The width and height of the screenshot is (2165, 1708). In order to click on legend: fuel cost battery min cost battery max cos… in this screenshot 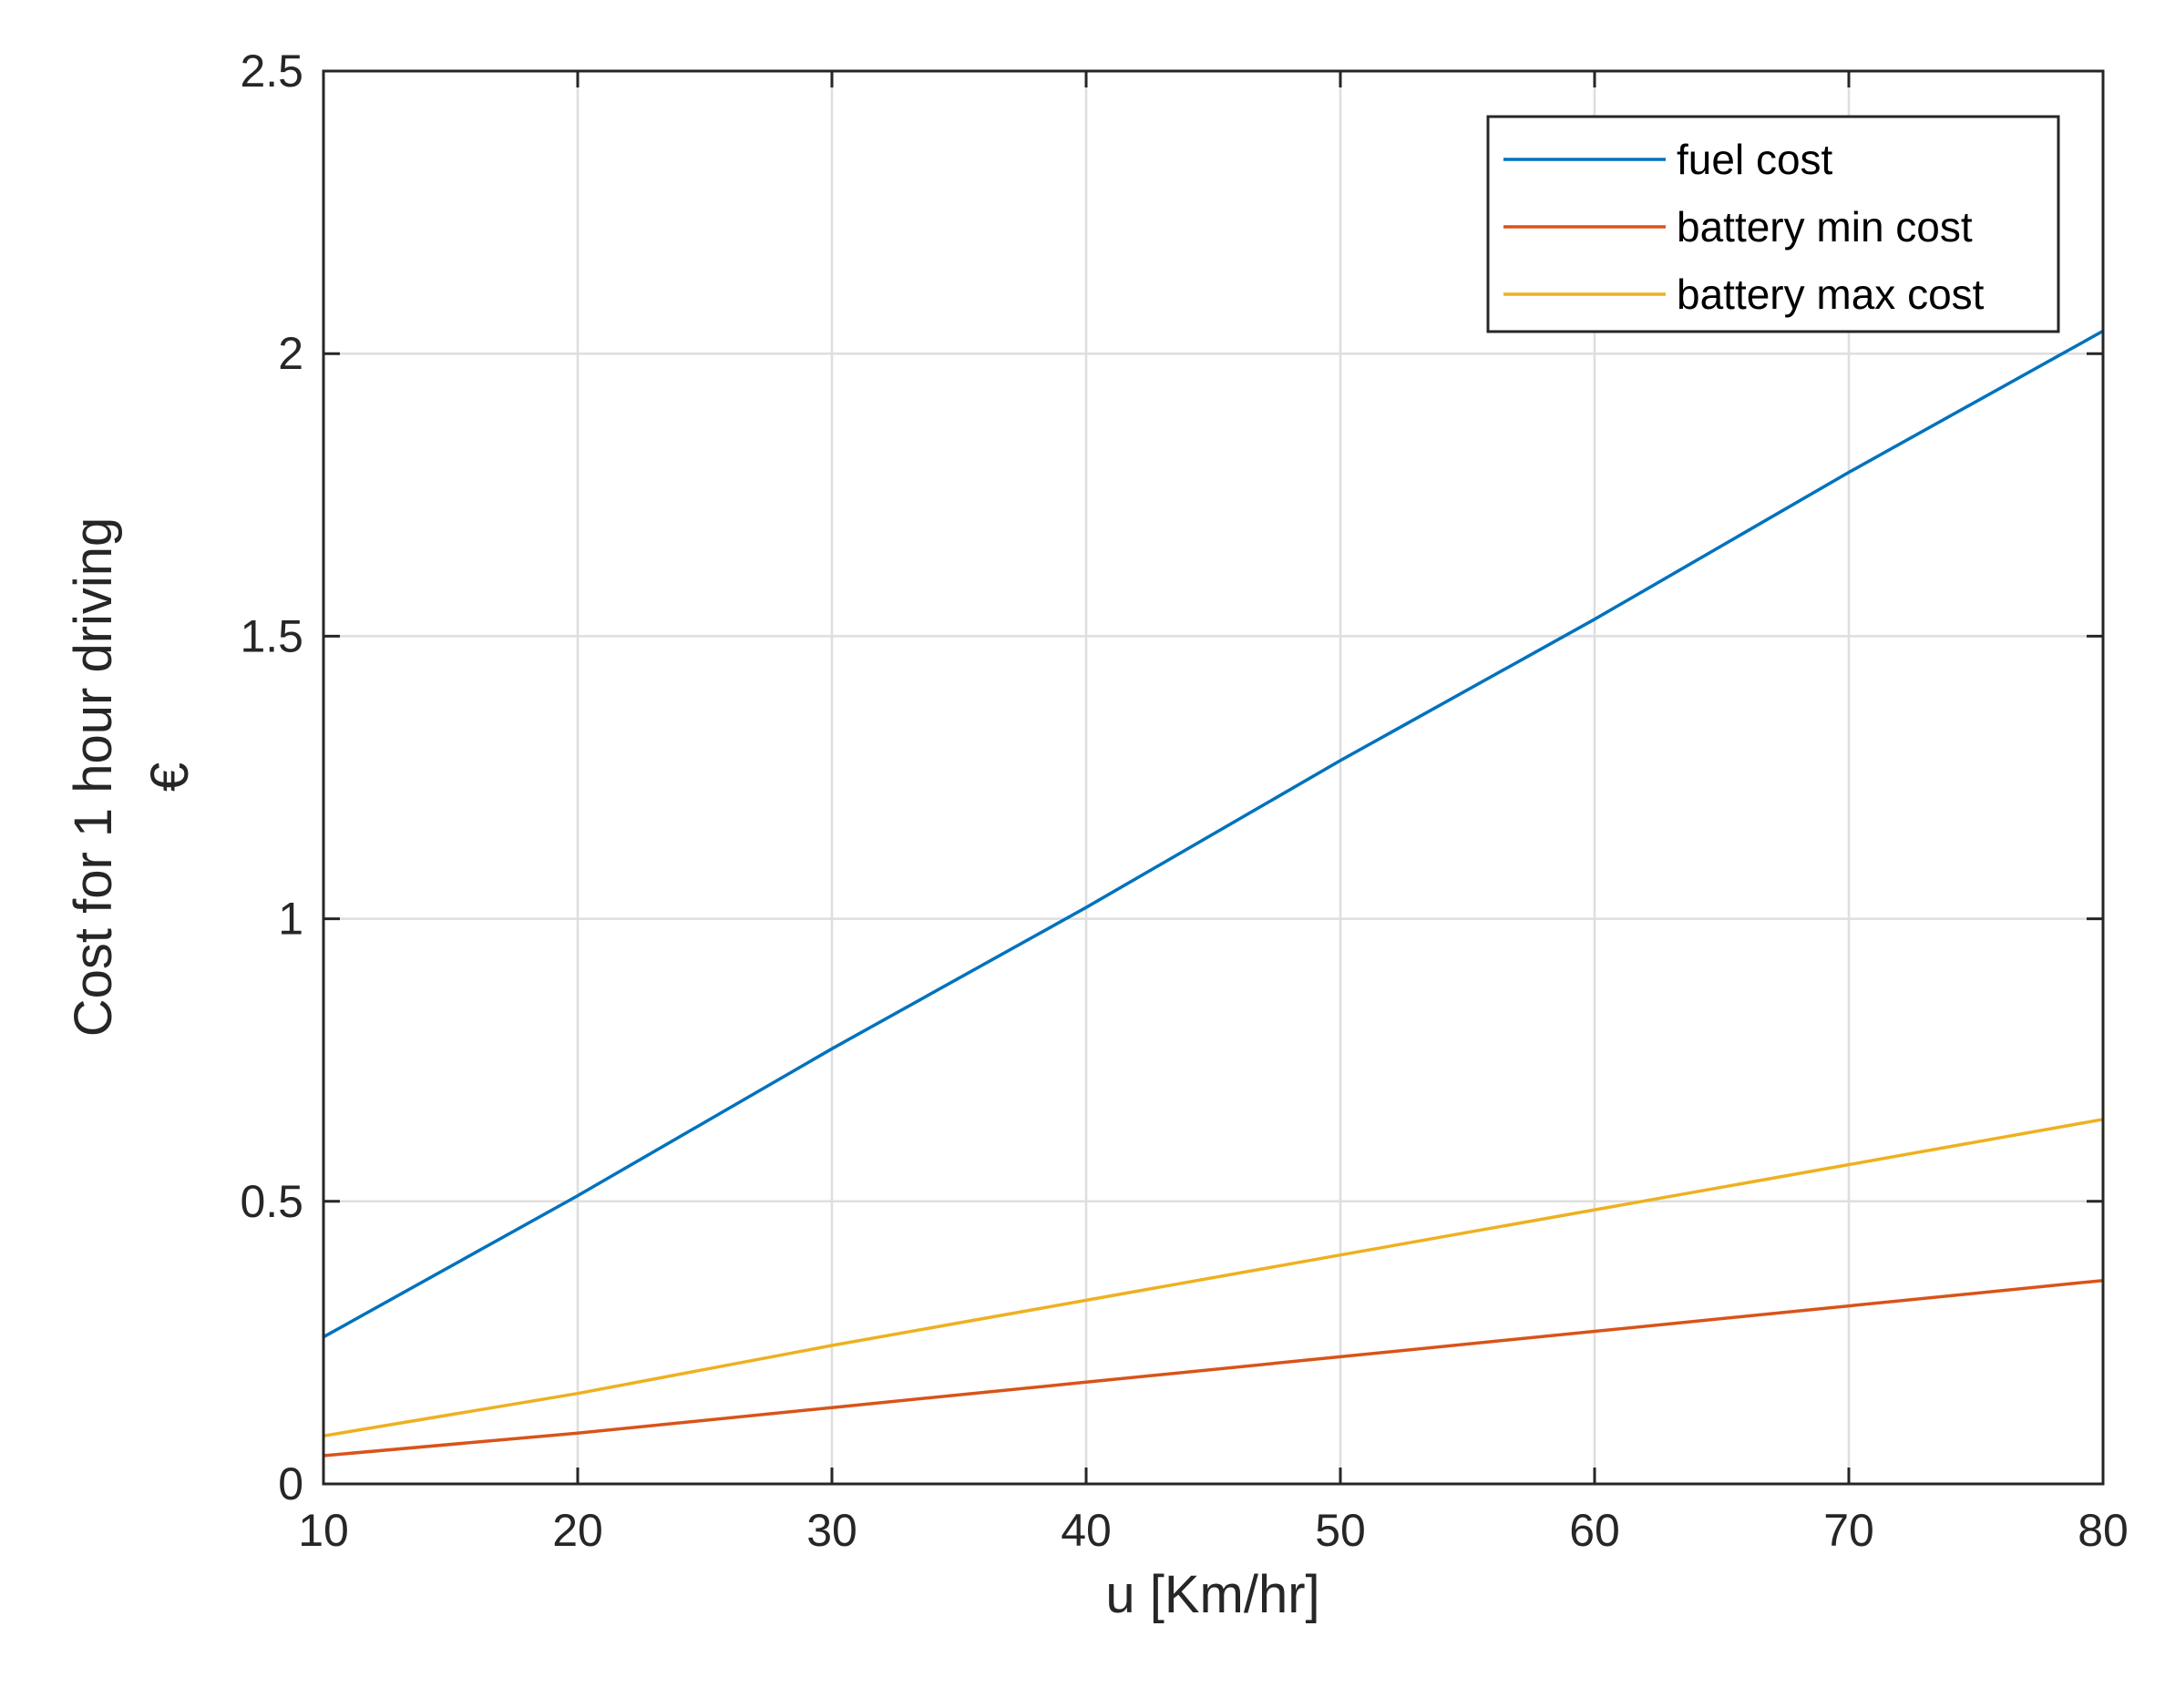, I will do `click(1773, 224)`.